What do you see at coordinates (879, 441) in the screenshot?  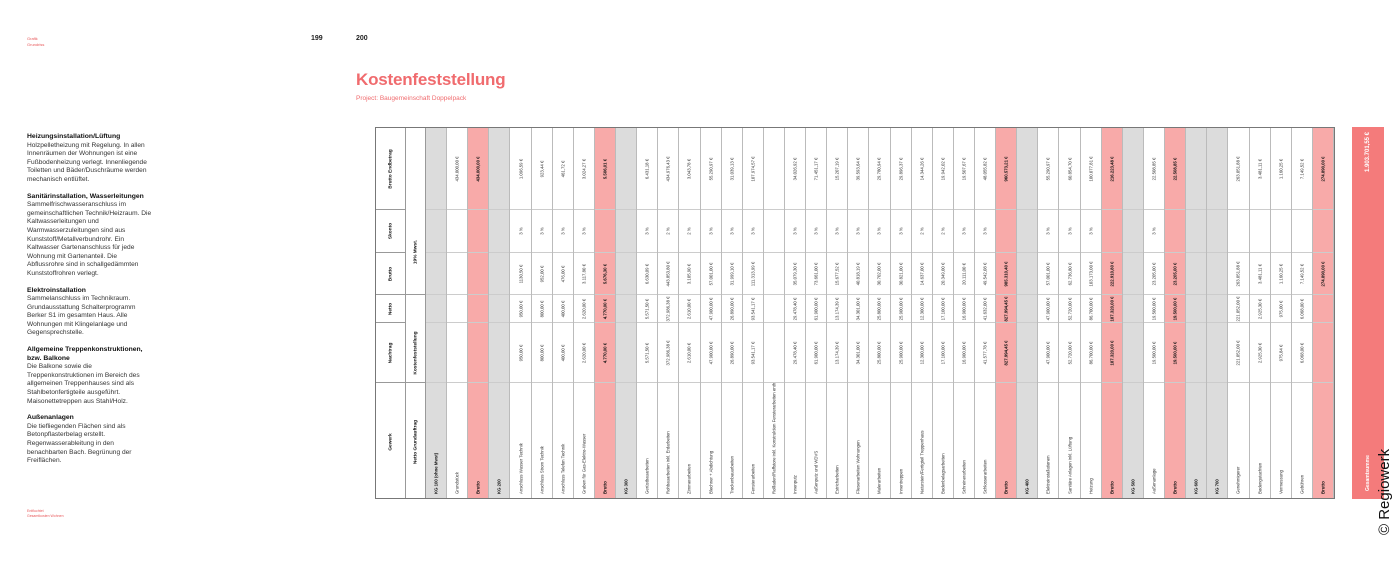 I see `table-cell-desc: Malerarbeiten` at bounding box center [879, 441].